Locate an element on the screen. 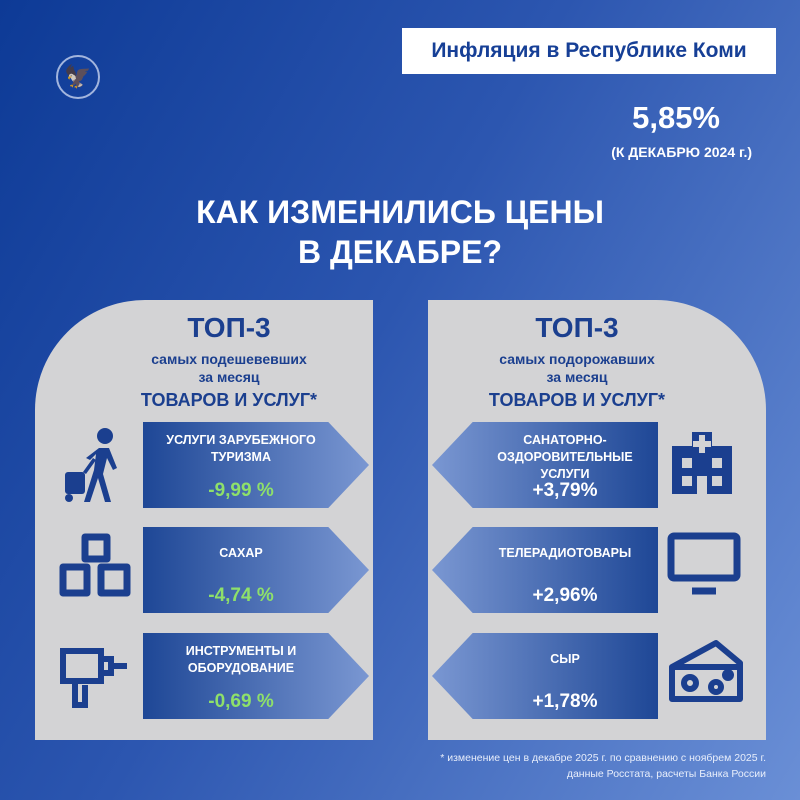 This screenshot has width=800, height=800. inflation-rate: 5,85% is located at coordinates (676, 117).